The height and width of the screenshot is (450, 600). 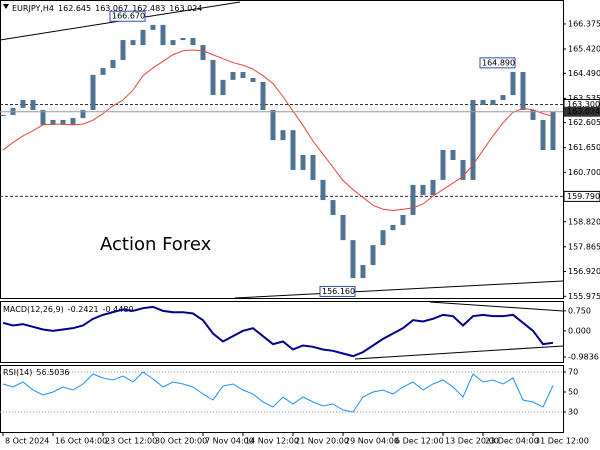 What do you see at coordinates (583, 104) in the screenshot?
I see `level-label: 163.300` at bounding box center [583, 104].